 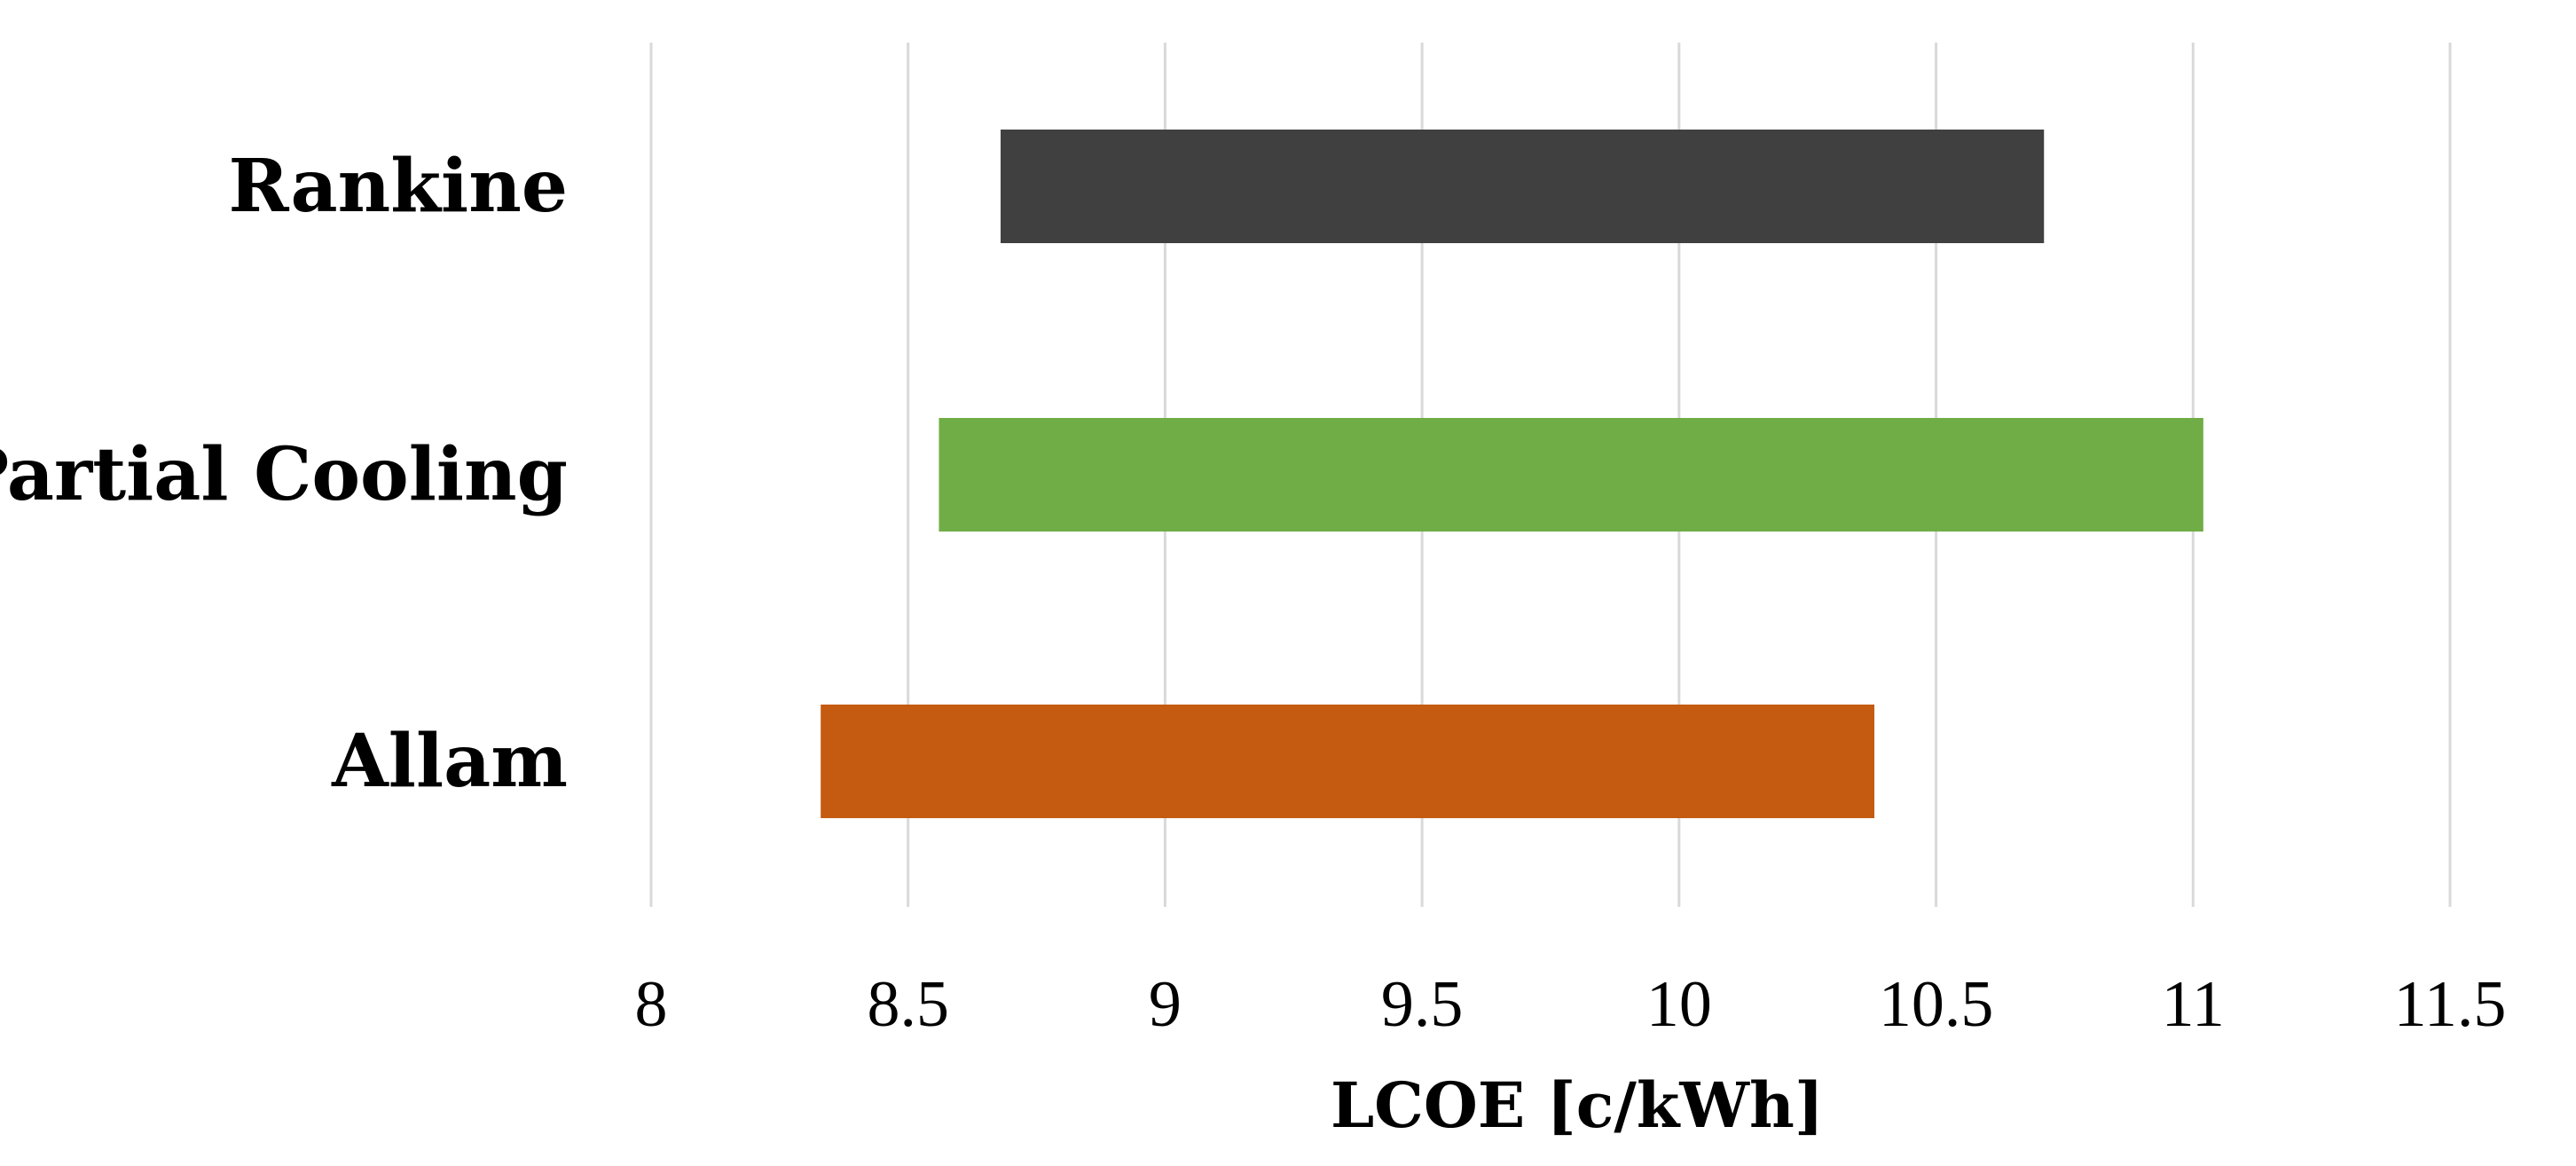 I want to click on x-tick-label: 9, so click(x=1165, y=1004).